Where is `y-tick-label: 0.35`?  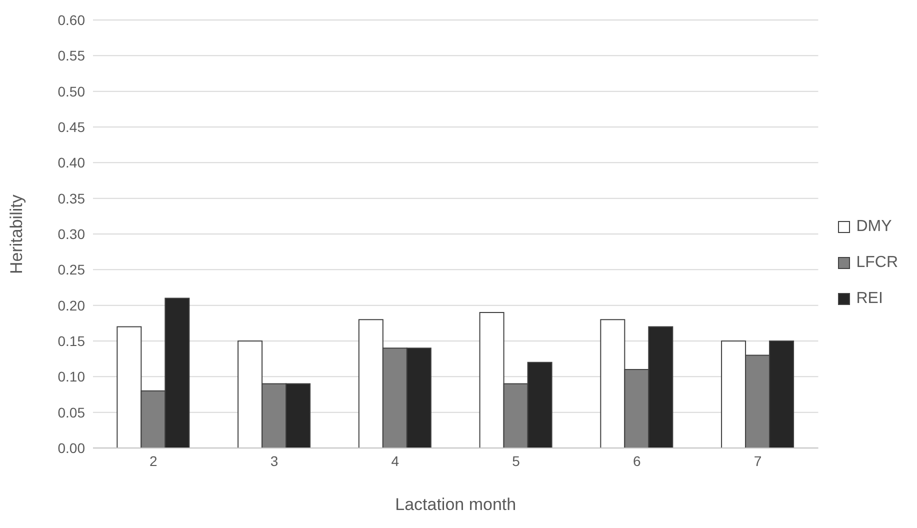 y-tick-label: 0.35 is located at coordinates (72, 198).